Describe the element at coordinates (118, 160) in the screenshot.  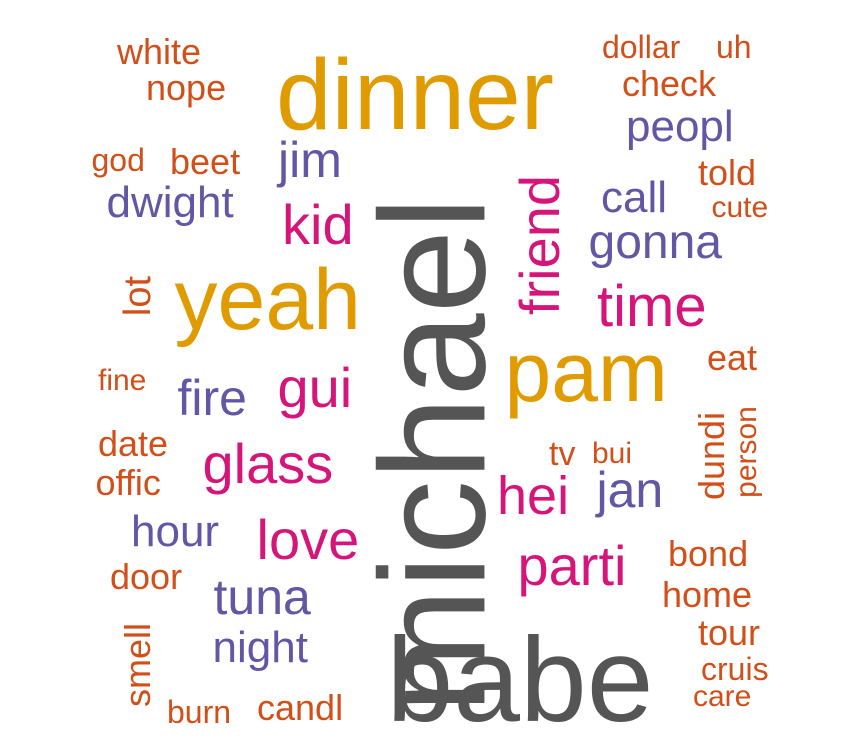
I see `word-god: god` at that location.